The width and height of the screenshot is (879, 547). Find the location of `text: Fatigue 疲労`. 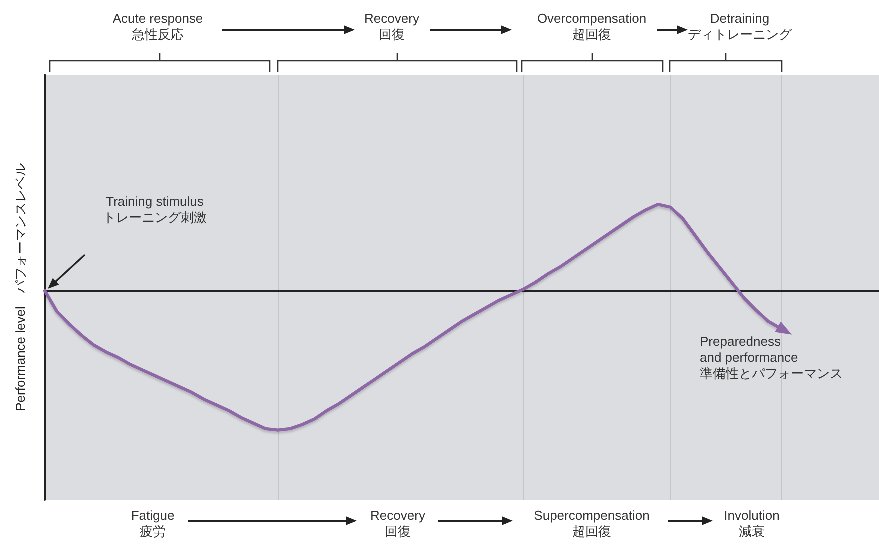

text: Fatigue 疲労 is located at coordinates (153, 524).